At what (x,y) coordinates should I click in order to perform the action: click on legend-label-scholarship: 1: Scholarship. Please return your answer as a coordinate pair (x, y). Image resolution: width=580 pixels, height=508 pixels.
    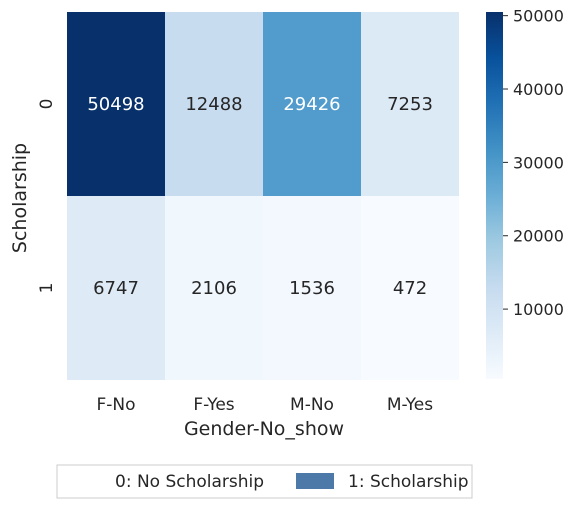
    Looking at the image, I should click on (408, 482).